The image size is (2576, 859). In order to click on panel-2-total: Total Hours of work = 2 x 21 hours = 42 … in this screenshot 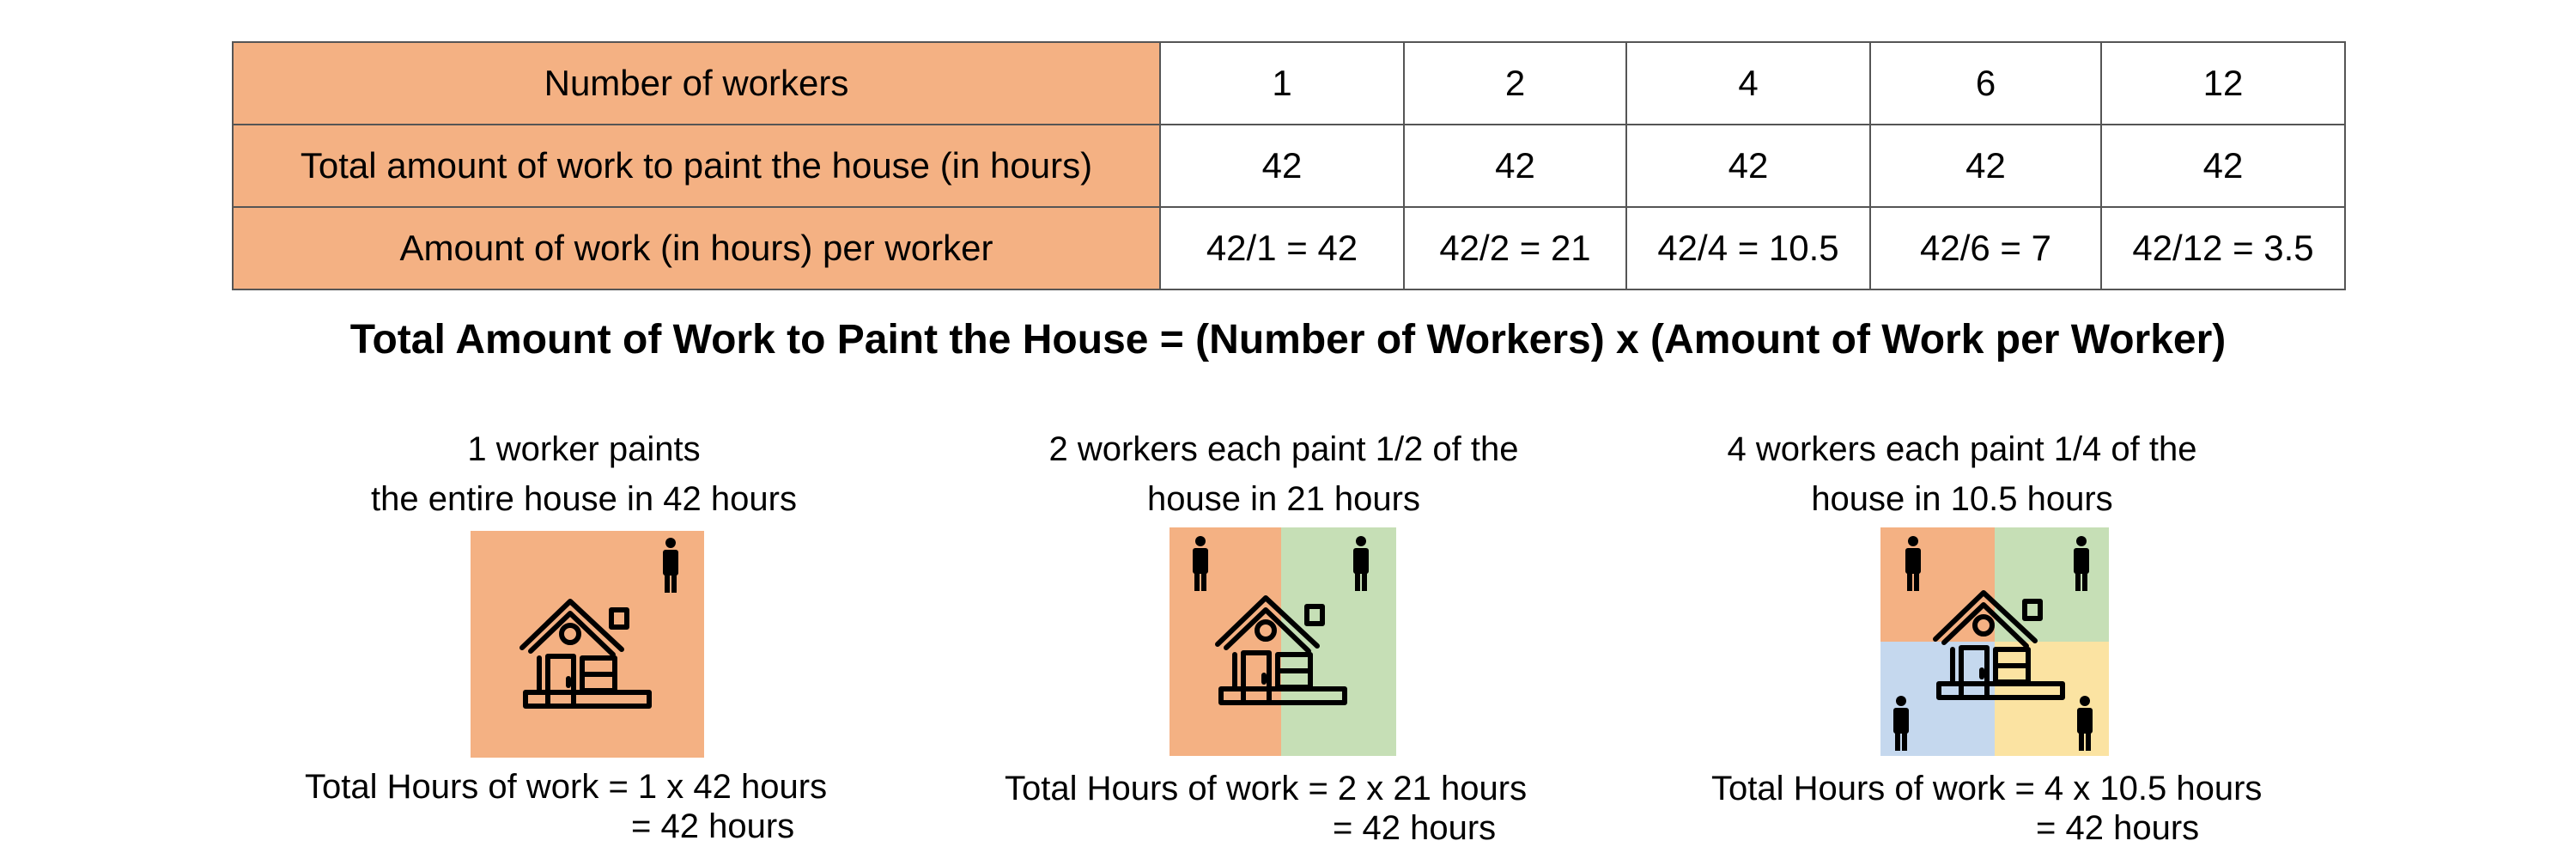, I will do `click(1266, 809)`.